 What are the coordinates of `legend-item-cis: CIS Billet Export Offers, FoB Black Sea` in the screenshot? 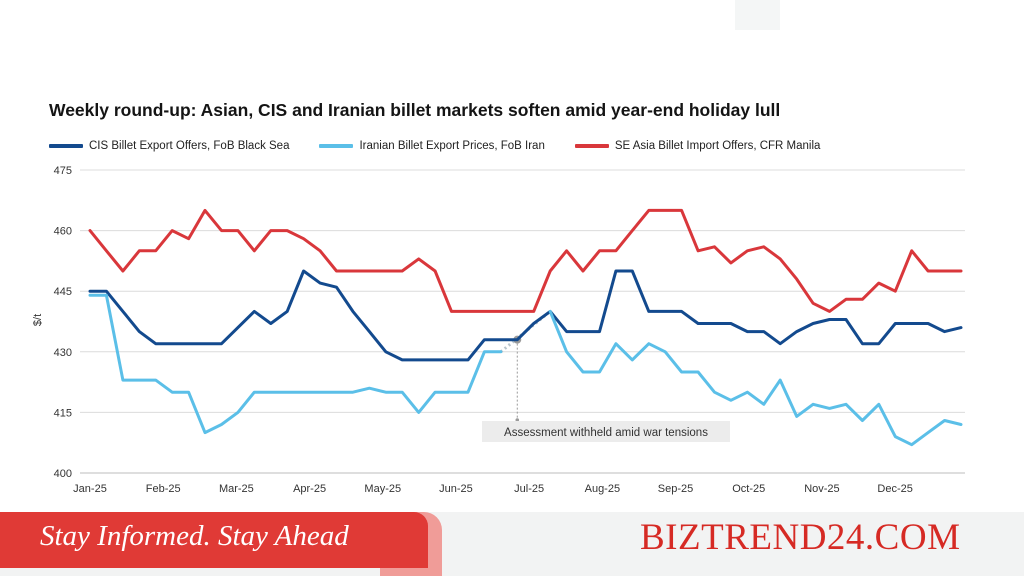 It's located at (169, 146).